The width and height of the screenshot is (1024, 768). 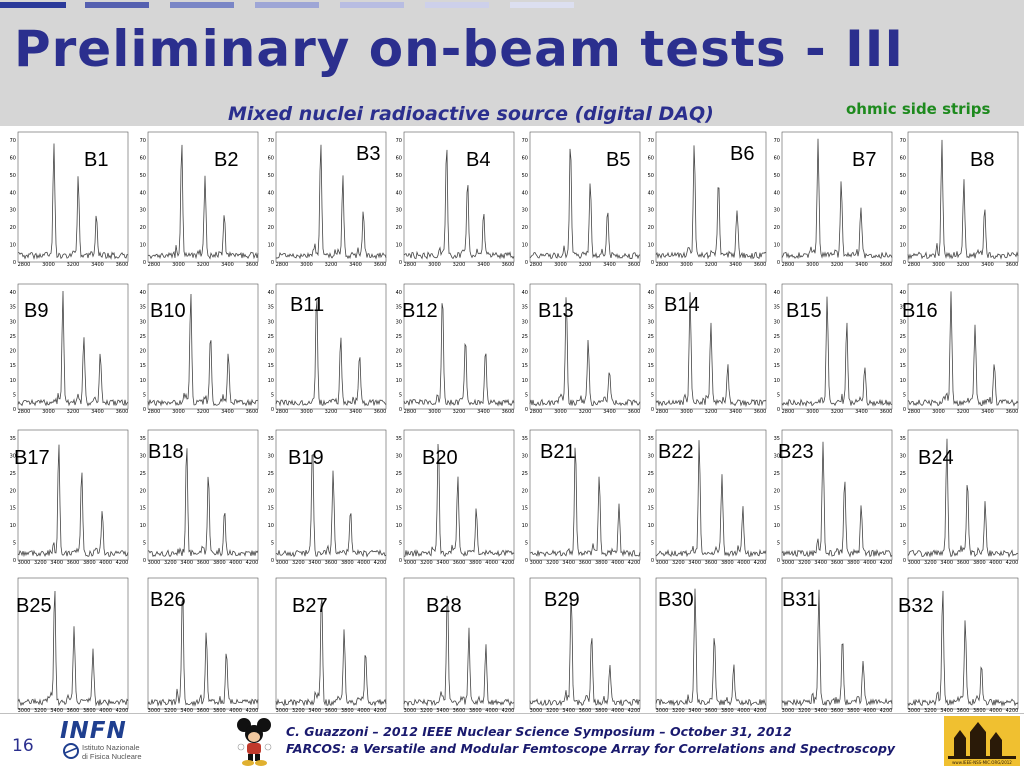 What do you see at coordinates (327, 349) in the screenshot?
I see `spectrum-panel: 0 5 10 15 20 25 30 35 40 2800 3000 3200 3400 3600 B11` at bounding box center [327, 349].